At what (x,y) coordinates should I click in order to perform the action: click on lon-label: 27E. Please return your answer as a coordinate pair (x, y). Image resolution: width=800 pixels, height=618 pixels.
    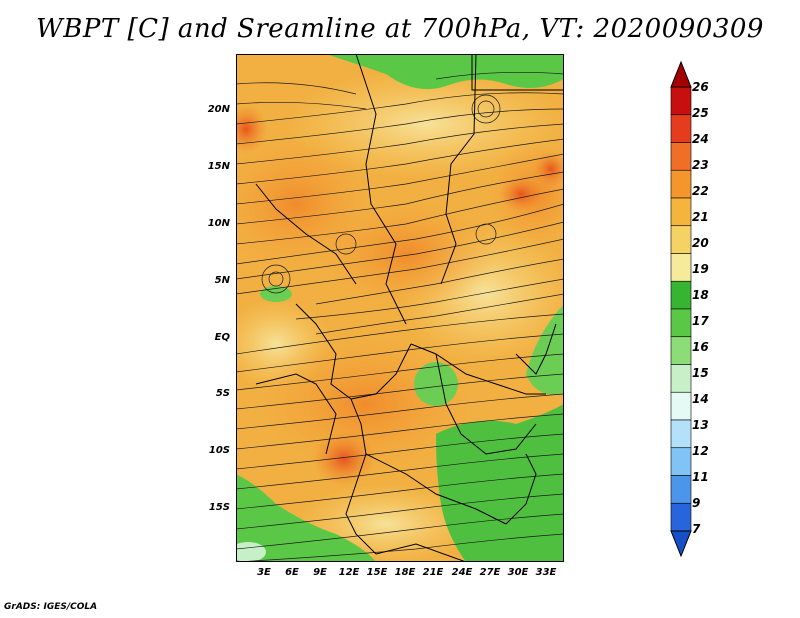
    Looking at the image, I should click on (490, 572).